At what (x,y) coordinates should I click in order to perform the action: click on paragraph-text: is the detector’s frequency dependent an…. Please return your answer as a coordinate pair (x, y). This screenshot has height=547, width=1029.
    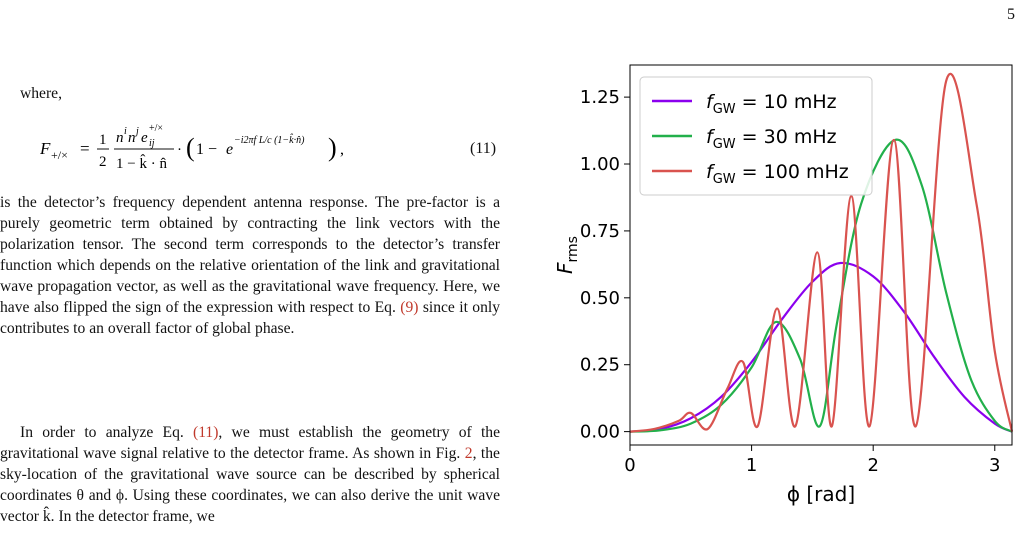
    Looking at the image, I should click on (250, 255).